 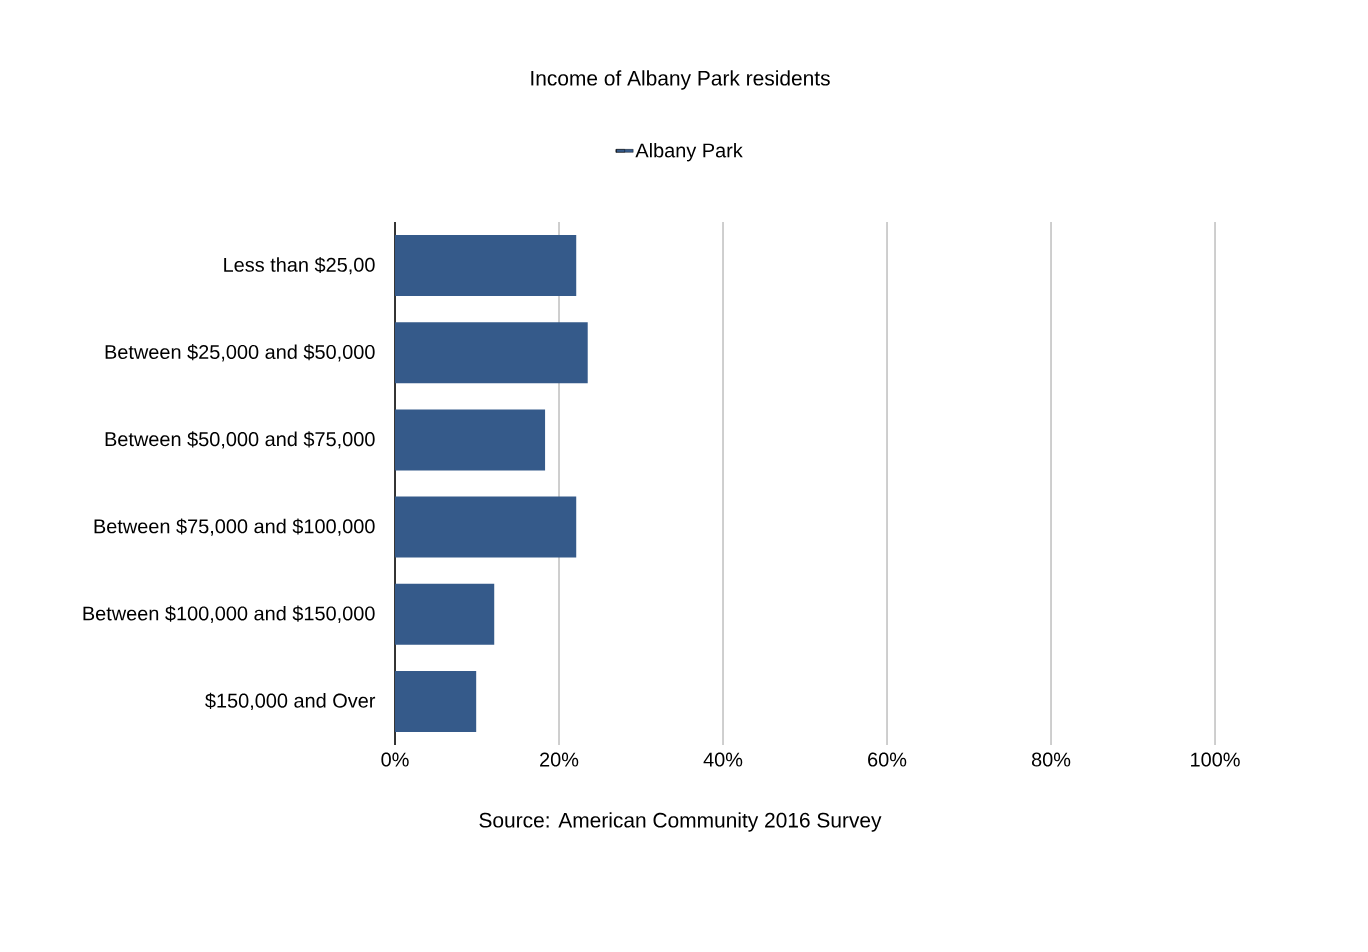 What do you see at coordinates (680, 80) in the screenshot?
I see `chart-title: Income of Albany Park residents` at bounding box center [680, 80].